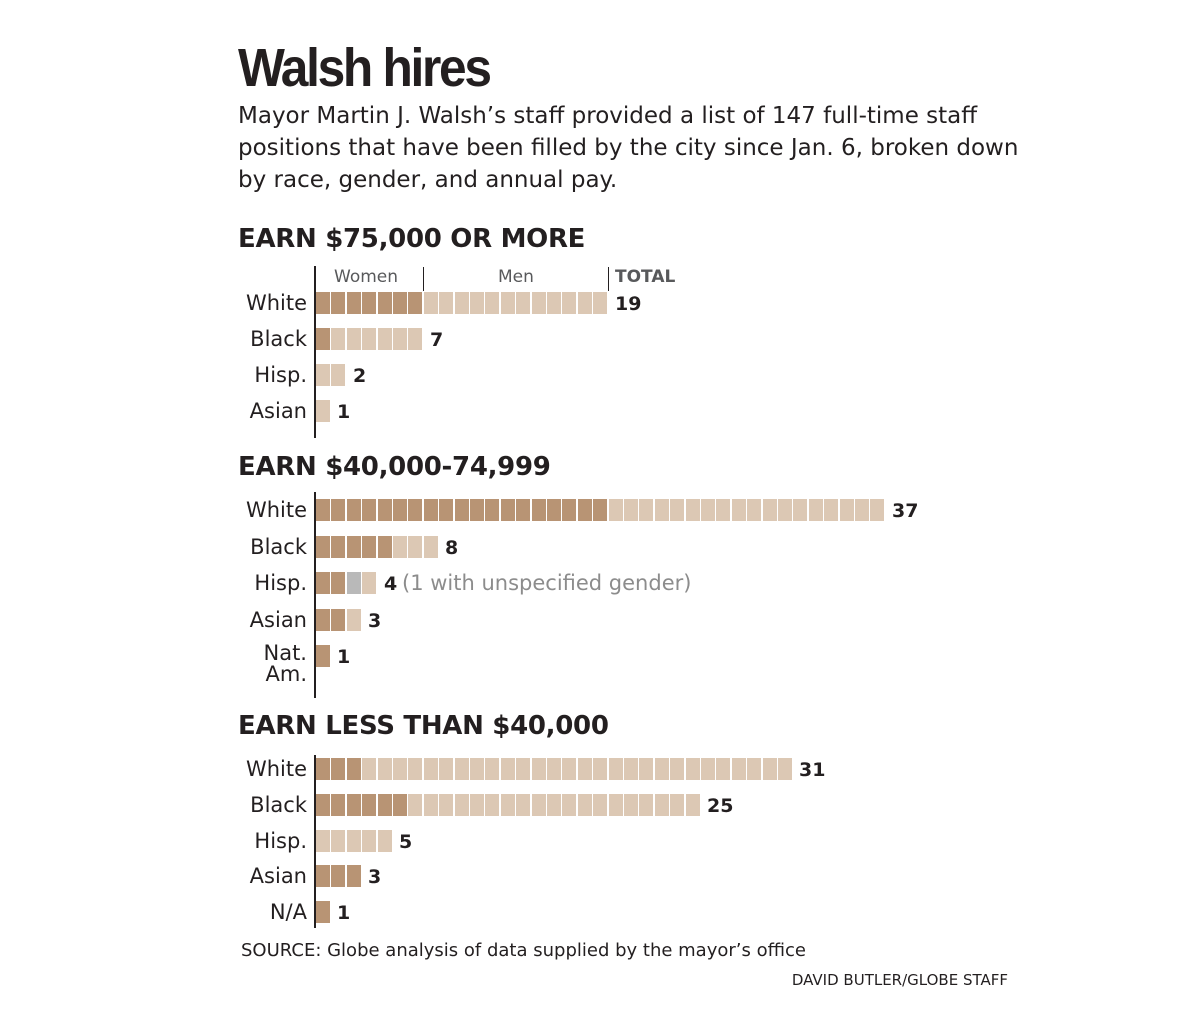 The width and height of the screenshot is (1200, 1035). Describe the element at coordinates (366, 277) in the screenshot. I see `column-header-women: Women` at that location.